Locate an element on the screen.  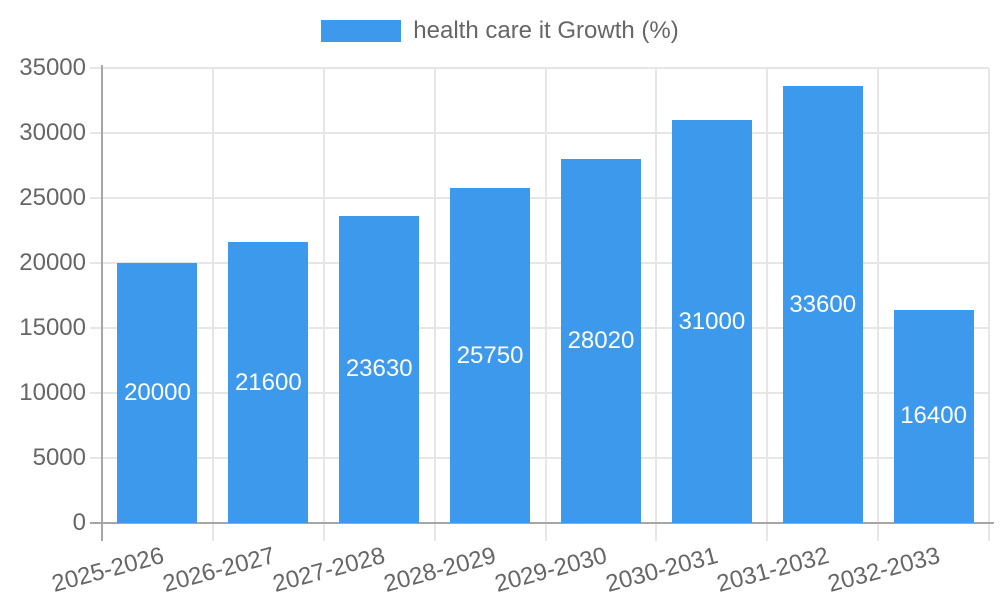
bar: 21600 is located at coordinates (268, 382).